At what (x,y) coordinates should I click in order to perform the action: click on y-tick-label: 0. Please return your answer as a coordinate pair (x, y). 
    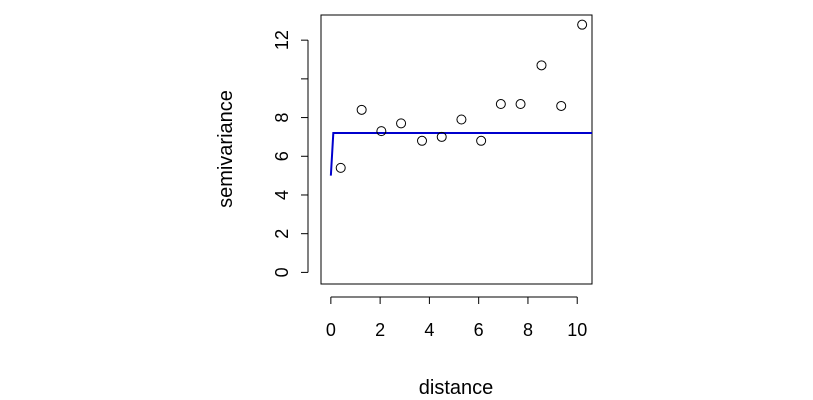
    Looking at the image, I should click on (282, 272).